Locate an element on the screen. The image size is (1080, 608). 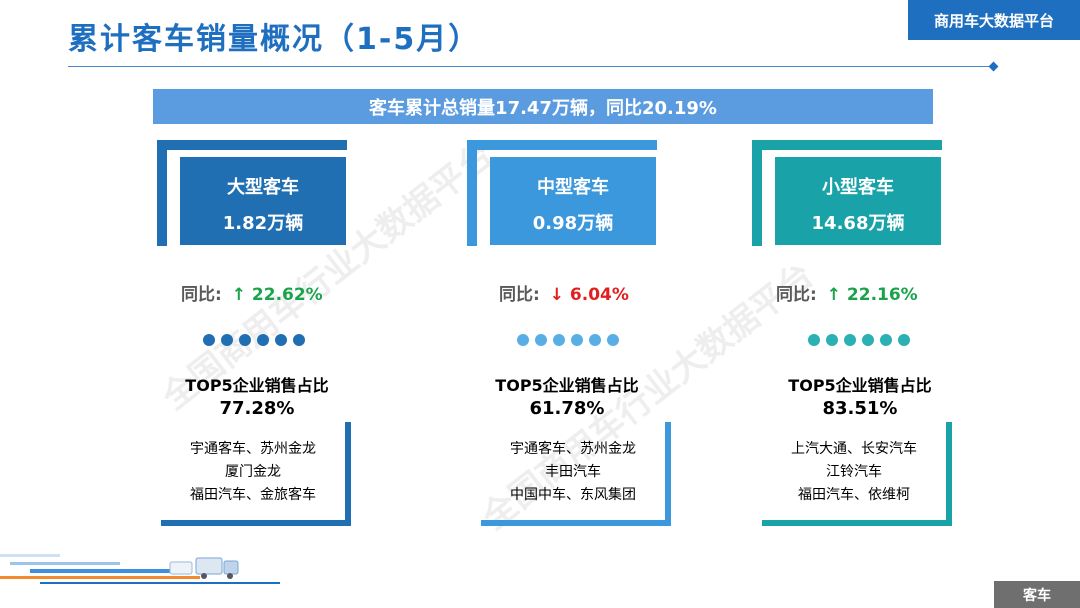
list-item: 福田汽车、依维柯 is located at coordinates (854, 495).